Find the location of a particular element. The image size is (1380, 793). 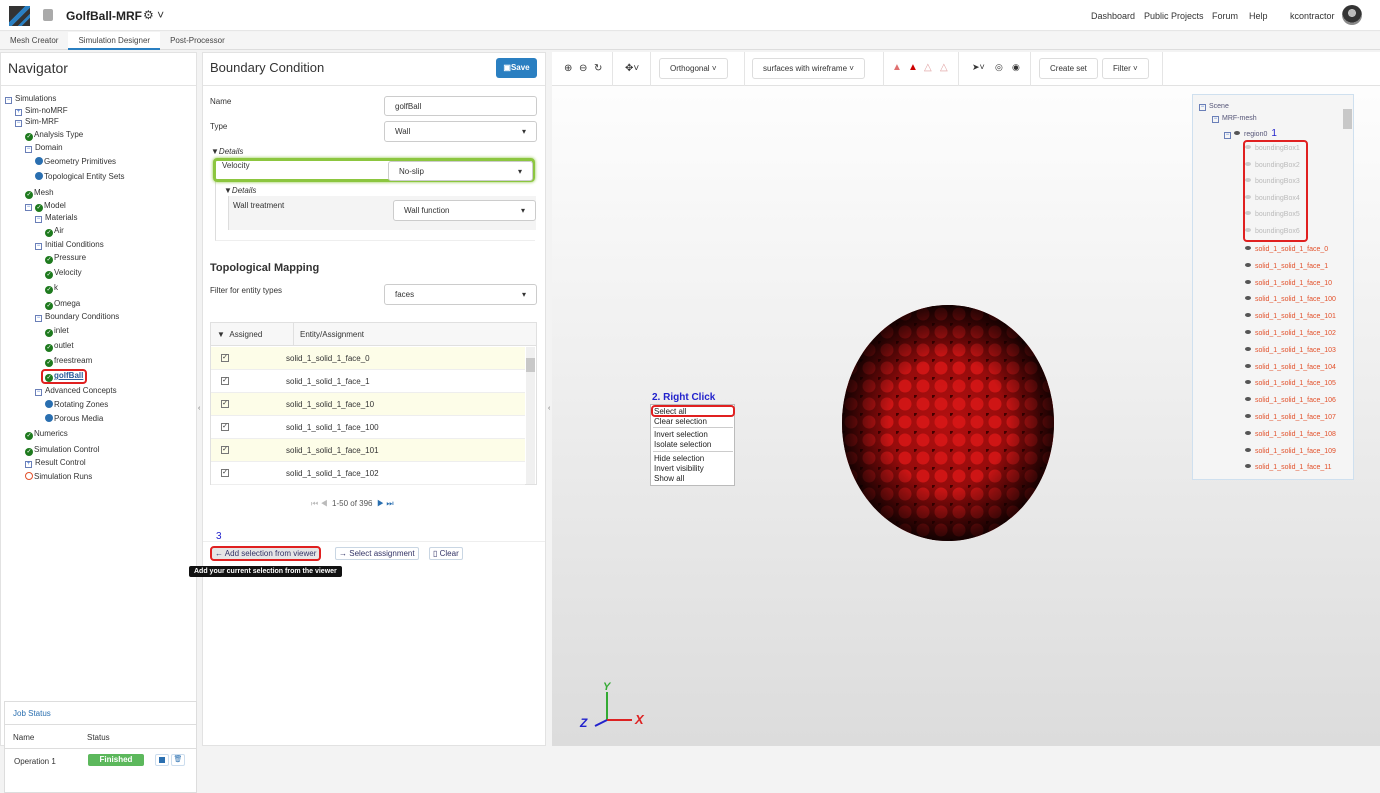

table-row: ✓ solid_1_solid_1_face_1 is located at coordinates (368, 381).